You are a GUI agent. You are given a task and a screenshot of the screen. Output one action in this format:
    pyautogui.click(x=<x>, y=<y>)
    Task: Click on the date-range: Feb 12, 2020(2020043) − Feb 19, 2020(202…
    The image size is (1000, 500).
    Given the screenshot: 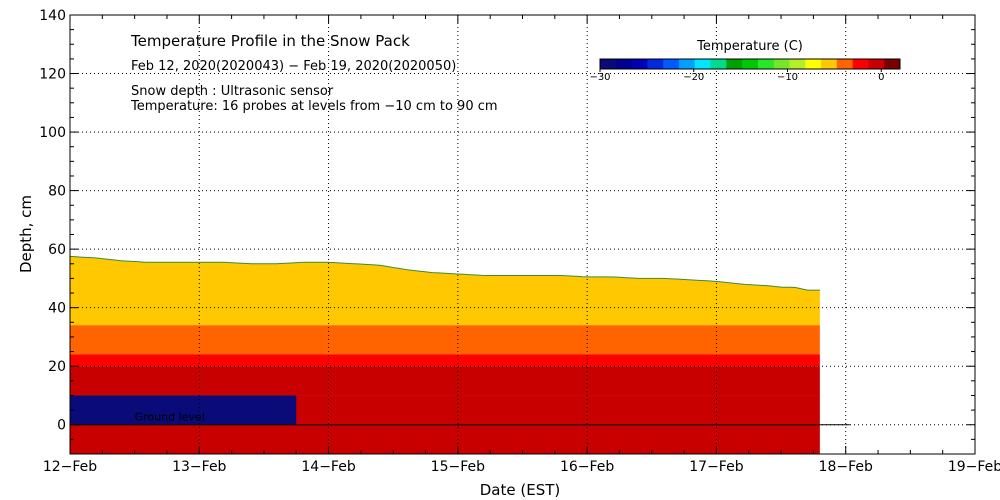 What is the action you would take?
    pyautogui.click(x=293, y=66)
    